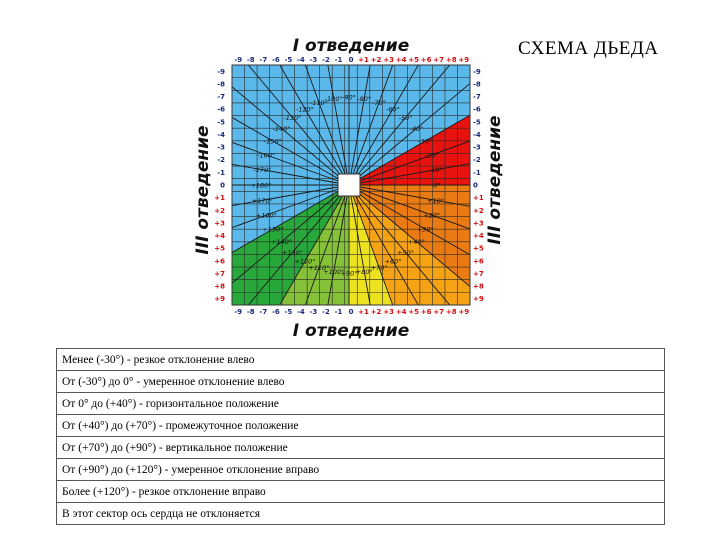 The width and height of the screenshot is (720, 540). What do you see at coordinates (351, 46) in the screenshot?
I see `axis-top-label: I отведение` at bounding box center [351, 46].